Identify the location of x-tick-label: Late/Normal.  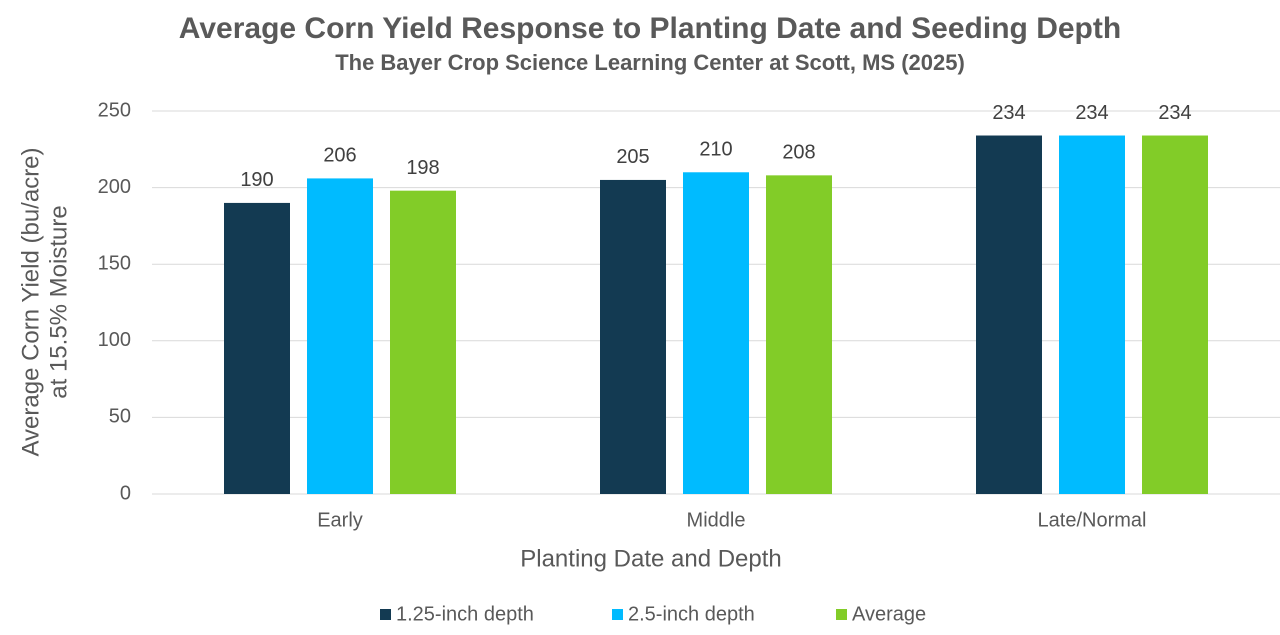
(1092, 520).